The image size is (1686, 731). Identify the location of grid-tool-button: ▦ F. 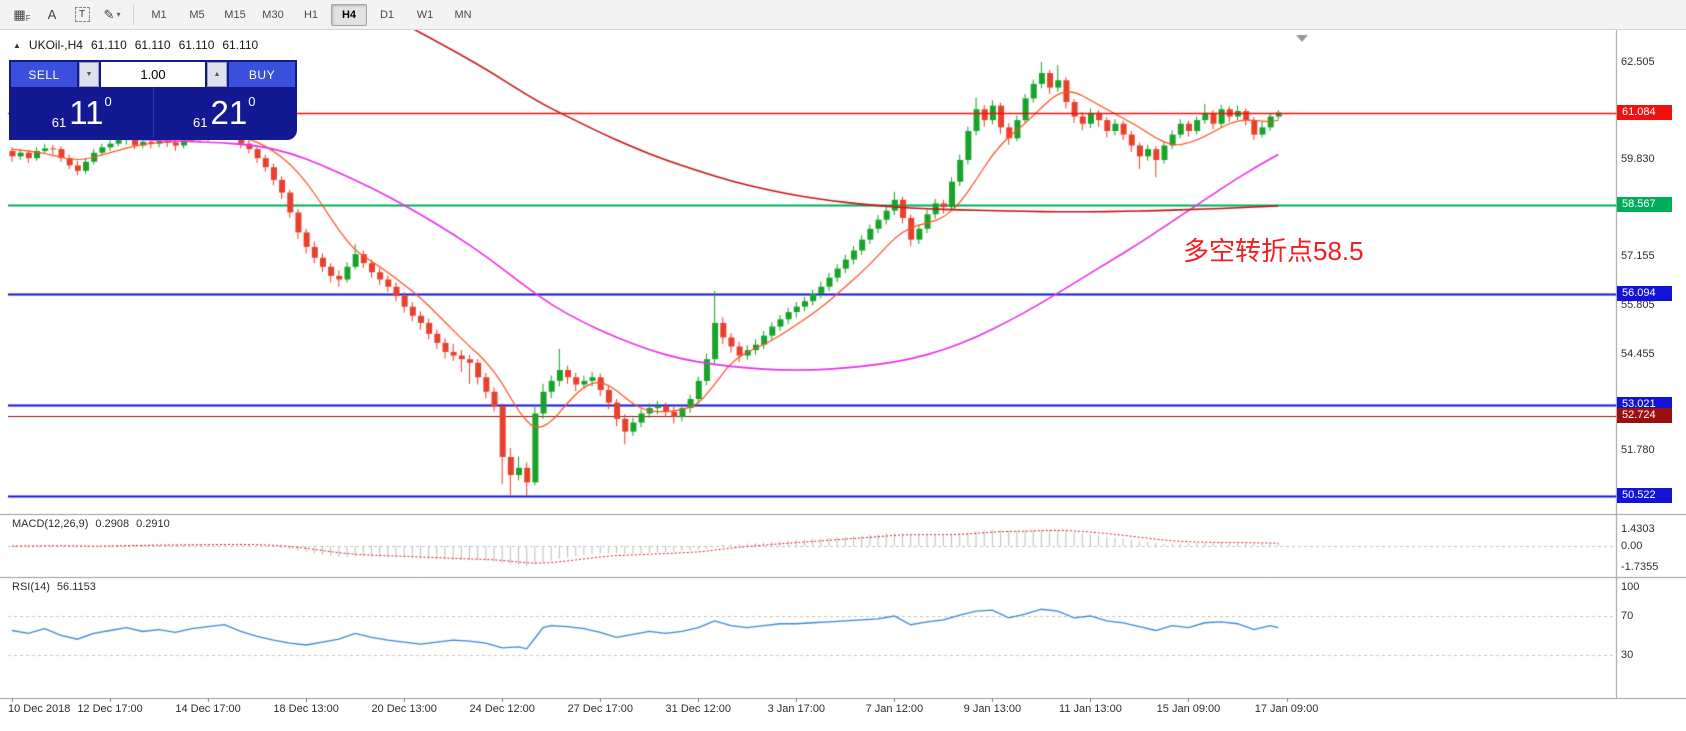
(22, 15).